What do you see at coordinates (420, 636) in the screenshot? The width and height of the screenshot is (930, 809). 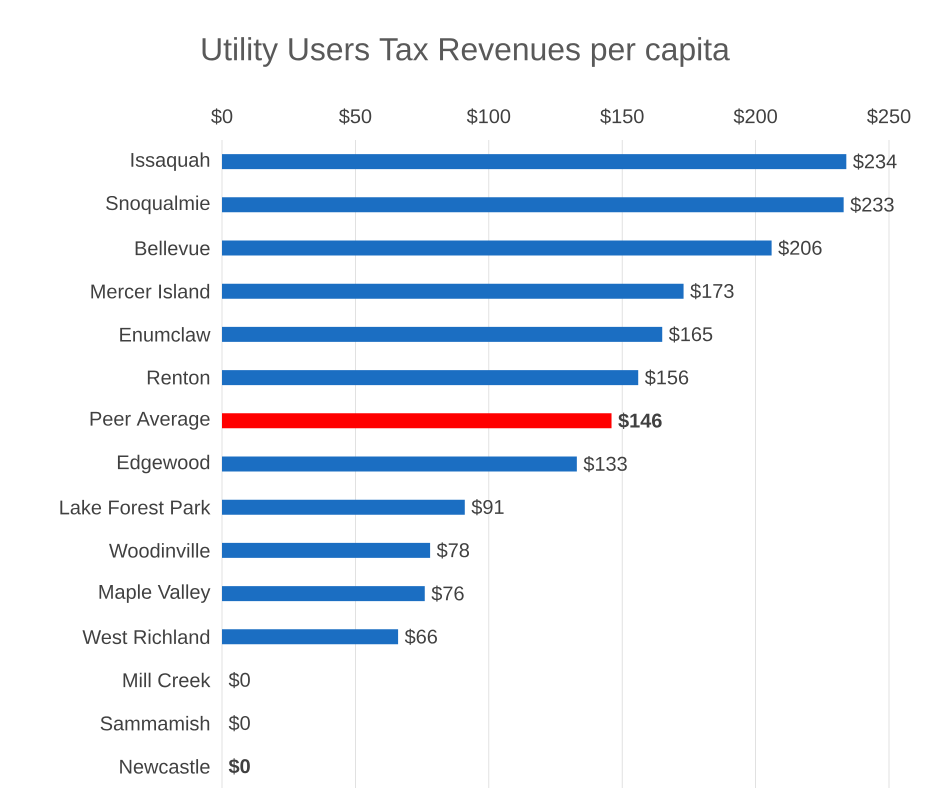 I see `data-label: $66` at bounding box center [420, 636].